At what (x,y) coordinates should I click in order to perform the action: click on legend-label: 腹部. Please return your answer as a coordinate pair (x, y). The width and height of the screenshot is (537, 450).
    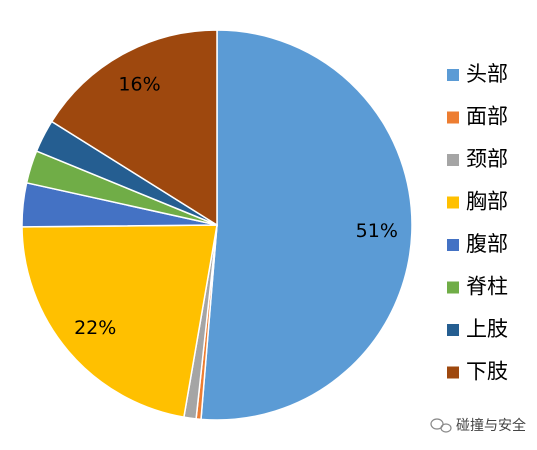
    Looking at the image, I should click on (487, 244).